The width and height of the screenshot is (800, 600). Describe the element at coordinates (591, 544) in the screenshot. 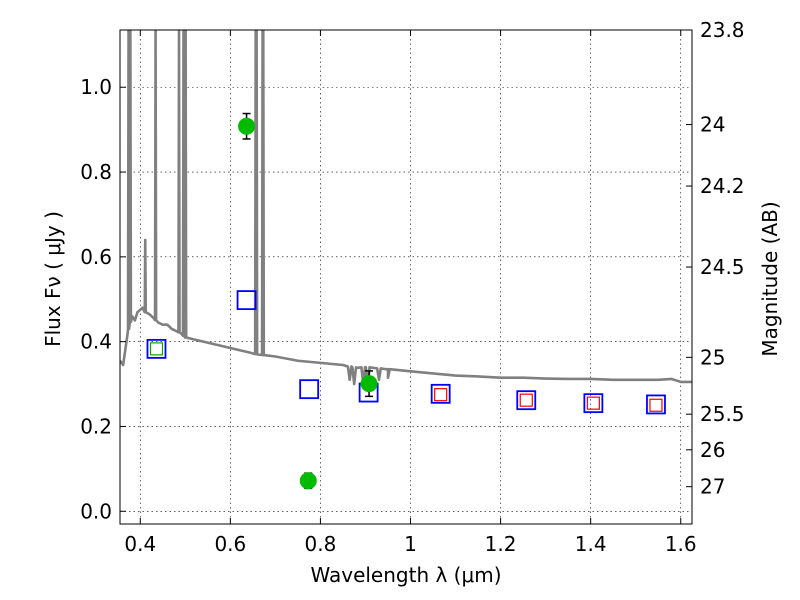

I see `x-tick-label: 1.4` at that location.